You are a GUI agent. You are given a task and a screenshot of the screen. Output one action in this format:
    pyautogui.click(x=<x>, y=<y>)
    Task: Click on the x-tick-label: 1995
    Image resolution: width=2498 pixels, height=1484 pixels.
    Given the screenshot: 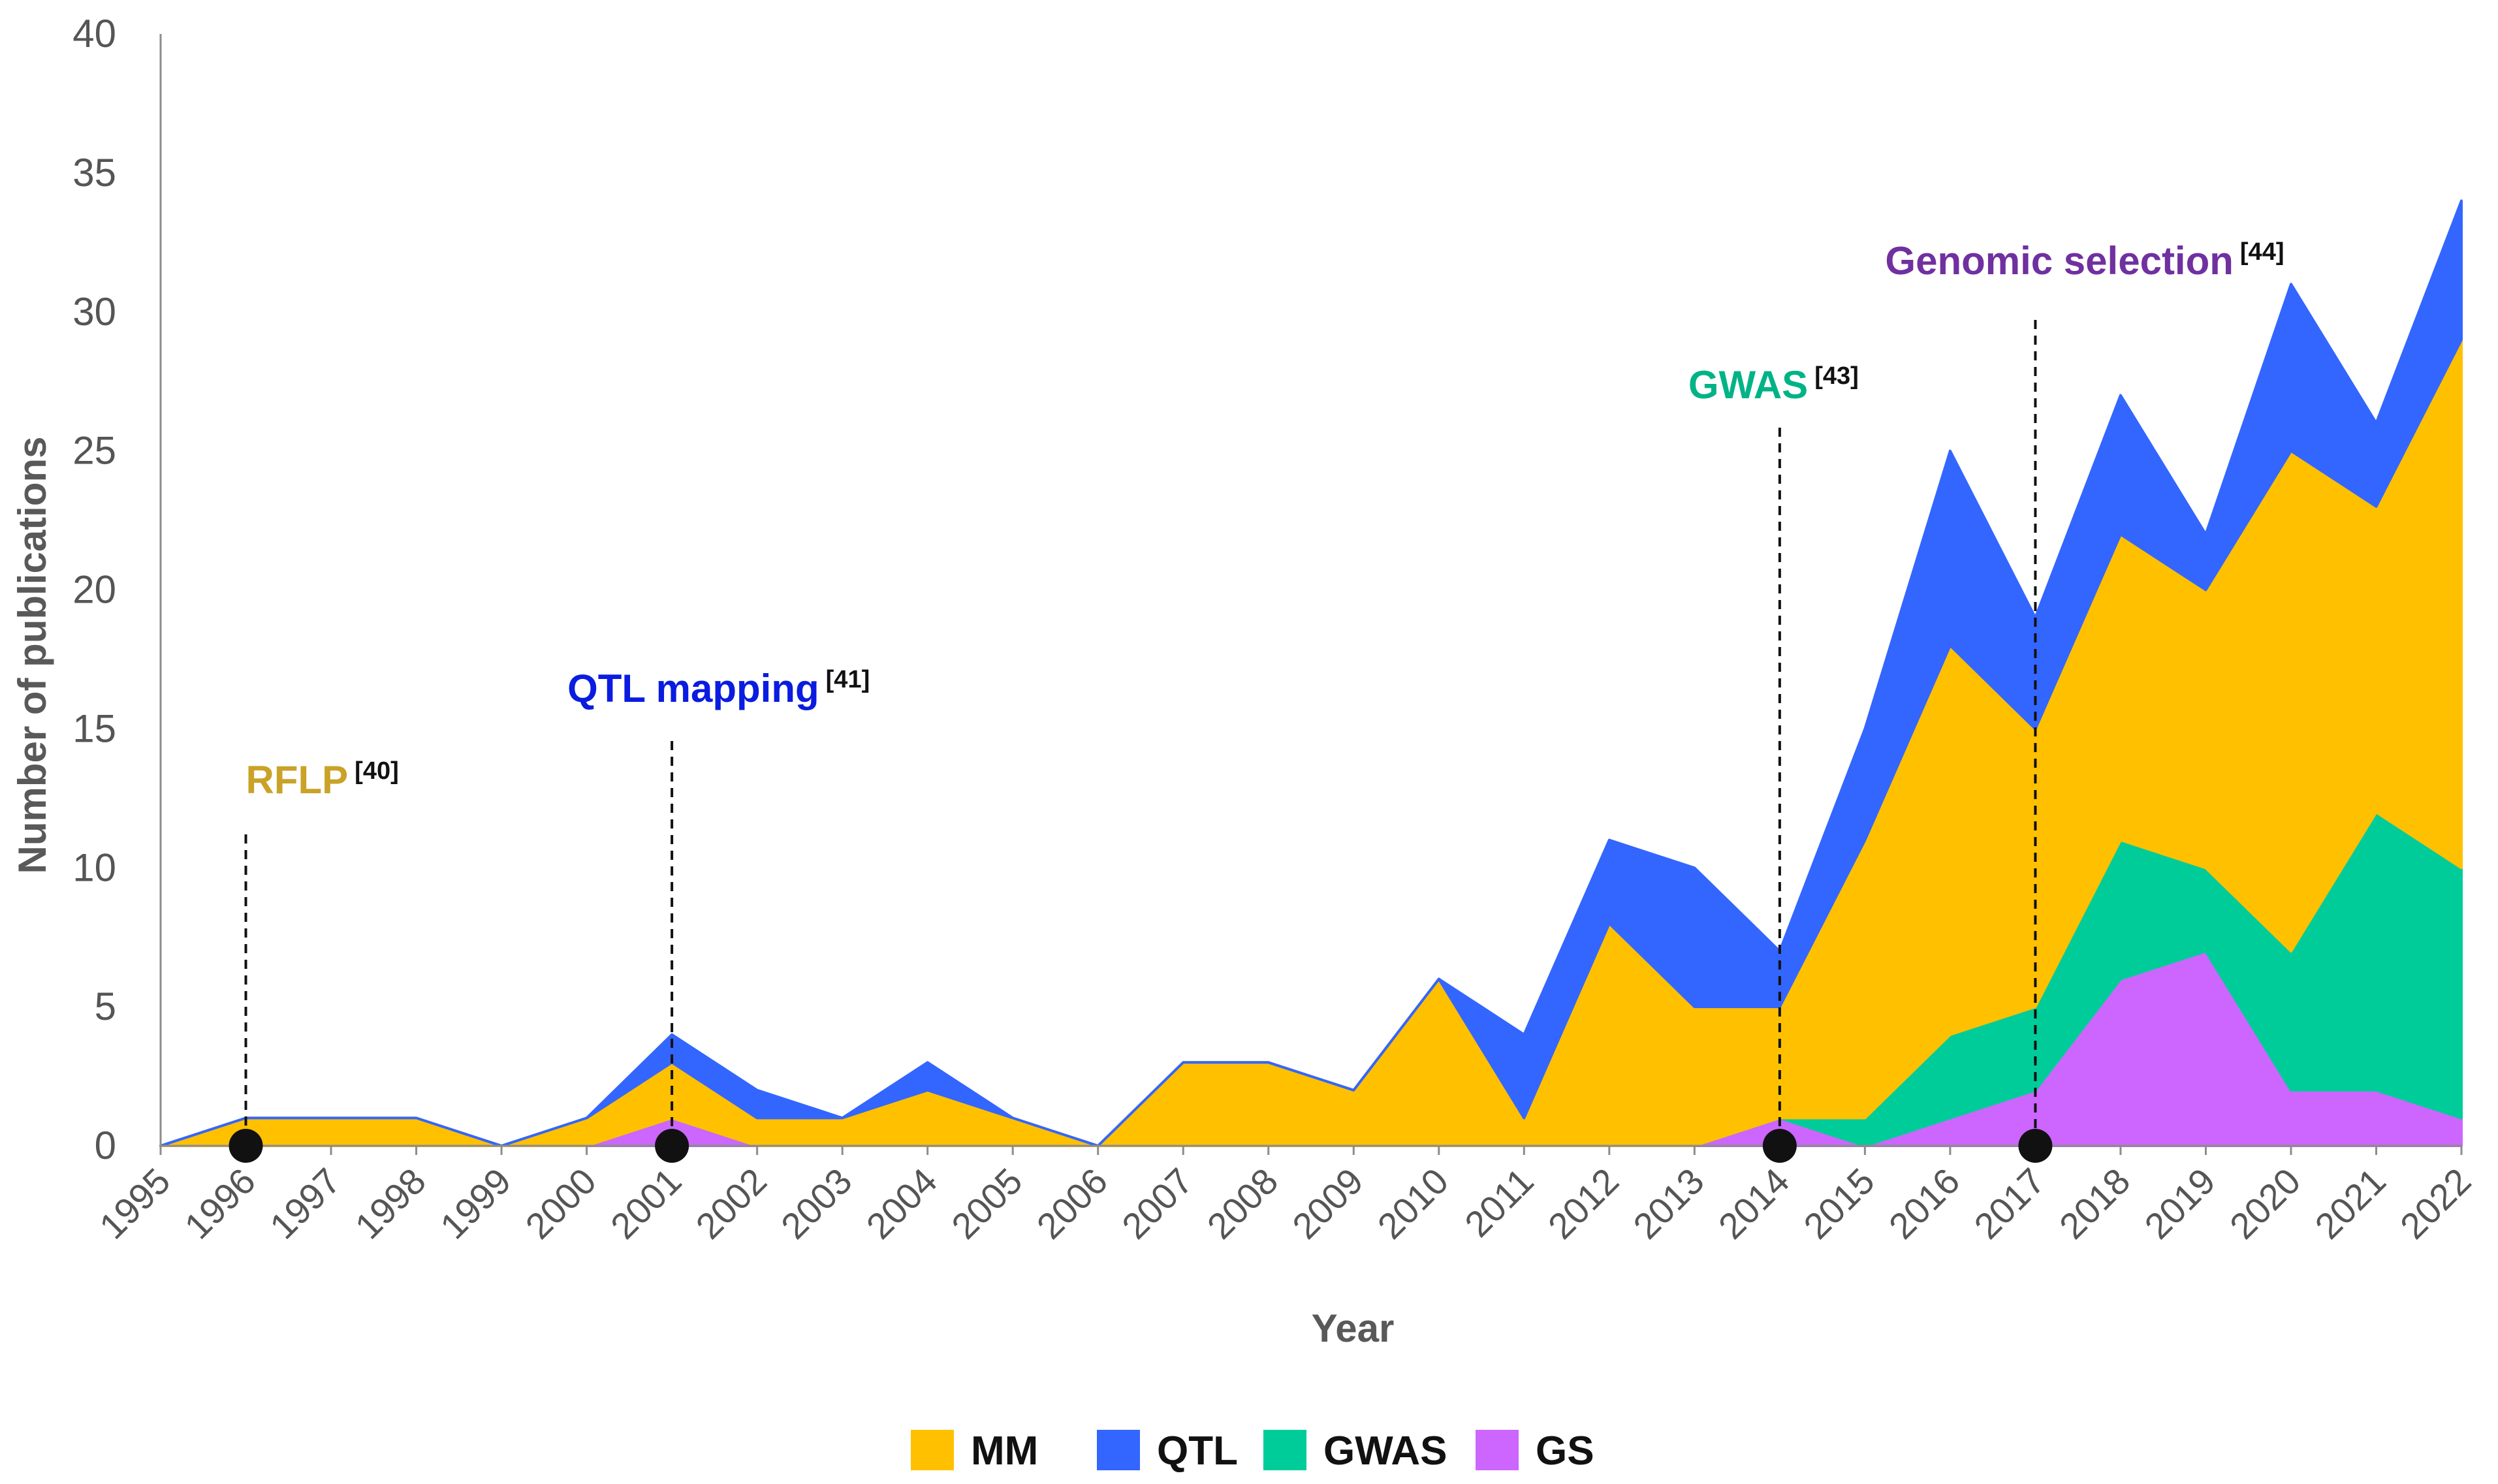 What is the action you would take?
    pyautogui.click(x=134, y=1203)
    